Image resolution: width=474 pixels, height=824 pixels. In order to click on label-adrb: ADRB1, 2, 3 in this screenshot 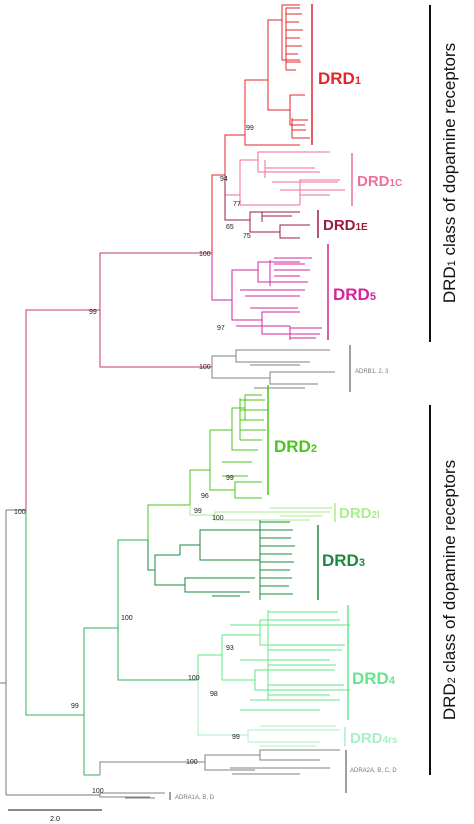, I will do `click(372, 372)`.